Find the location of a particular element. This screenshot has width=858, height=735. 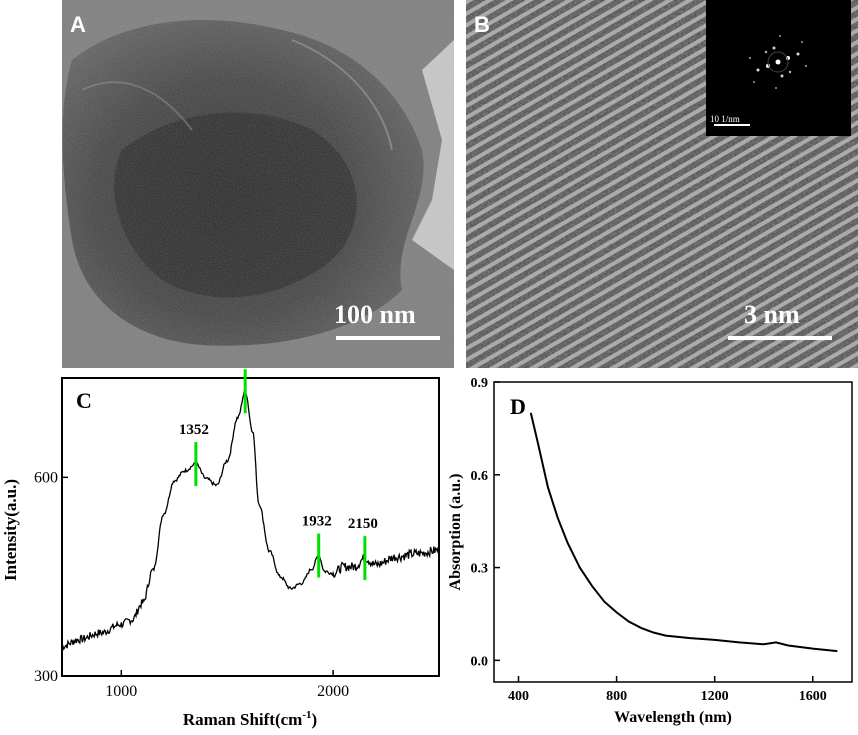

absorption-y-tick-label: 0.3 is located at coordinates (480, 569).